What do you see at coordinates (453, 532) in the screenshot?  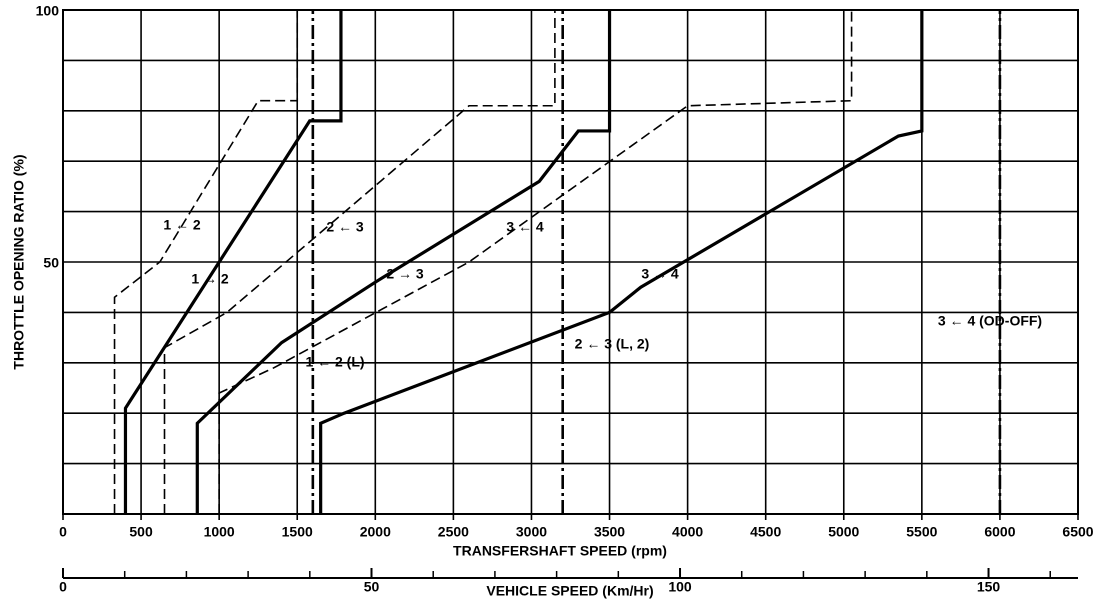 I see `x-tick-label: 2500` at bounding box center [453, 532].